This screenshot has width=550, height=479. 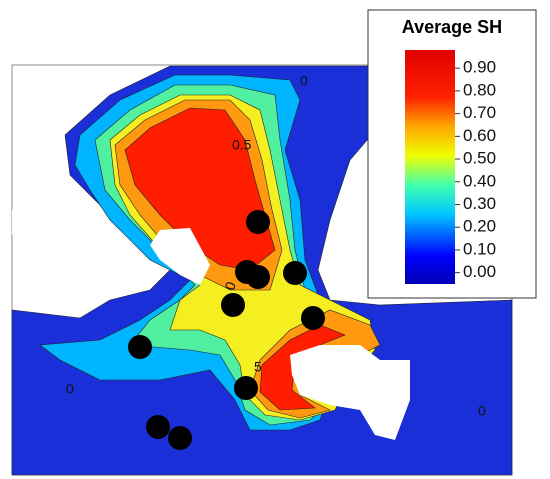 I want to click on colorbar-tick-label: 0.90, so click(x=479, y=67).